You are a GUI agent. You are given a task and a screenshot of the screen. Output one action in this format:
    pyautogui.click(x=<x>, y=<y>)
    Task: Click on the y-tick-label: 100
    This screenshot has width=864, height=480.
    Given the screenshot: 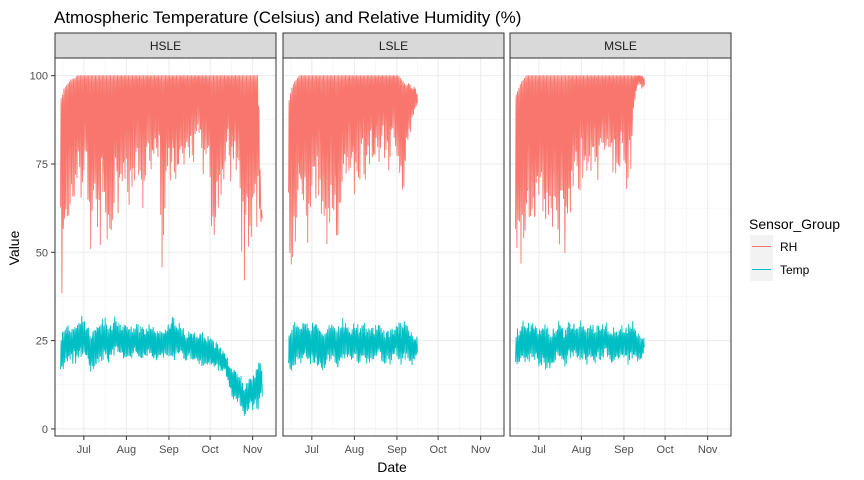 What is the action you would take?
    pyautogui.click(x=39, y=77)
    